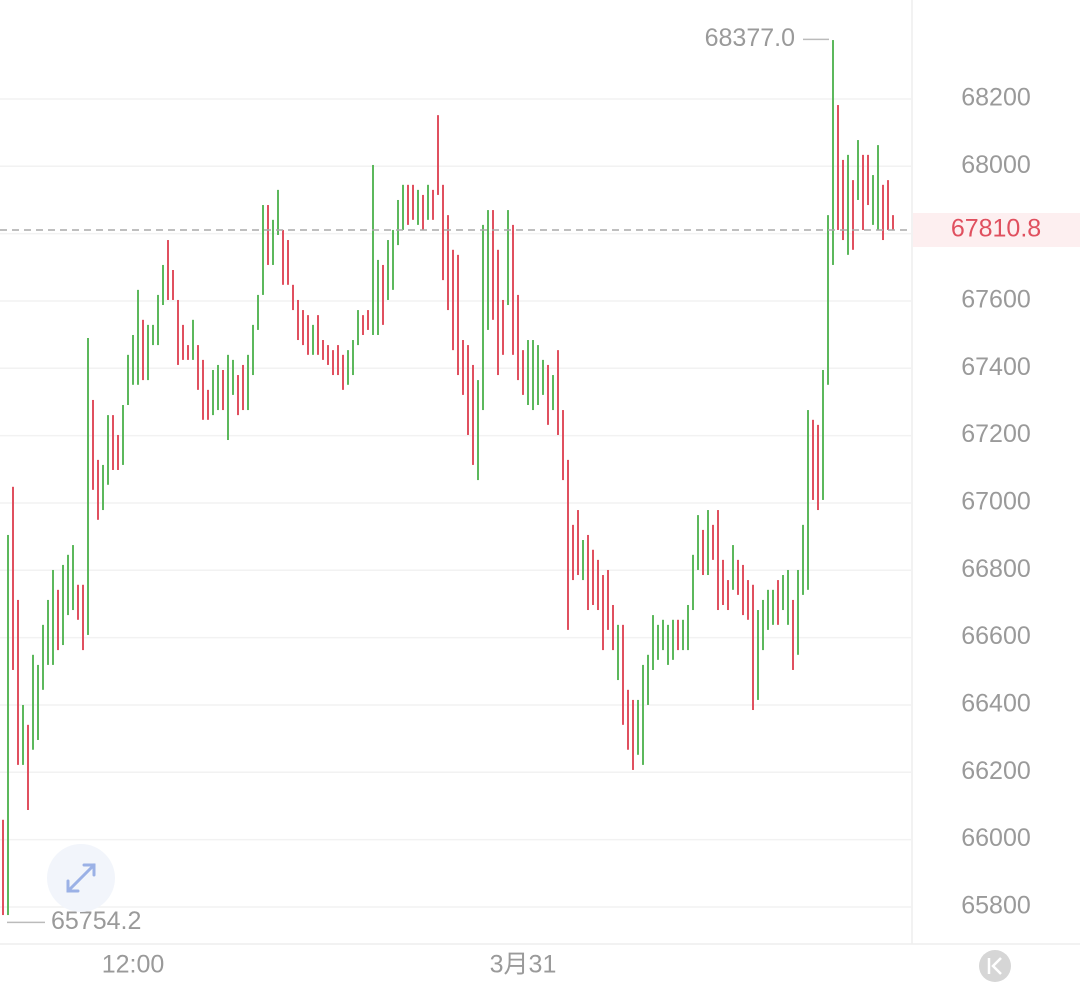  What do you see at coordinates (996, 300) in the screenshot?
I see `y-tick-label: 67600` at bounding box center [996, 300].